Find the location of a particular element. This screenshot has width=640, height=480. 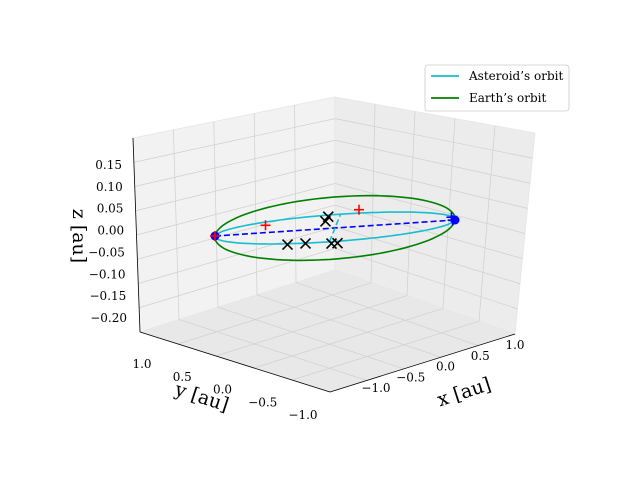

y-tick-label: −1.0 is located at coordinates (302, 415).